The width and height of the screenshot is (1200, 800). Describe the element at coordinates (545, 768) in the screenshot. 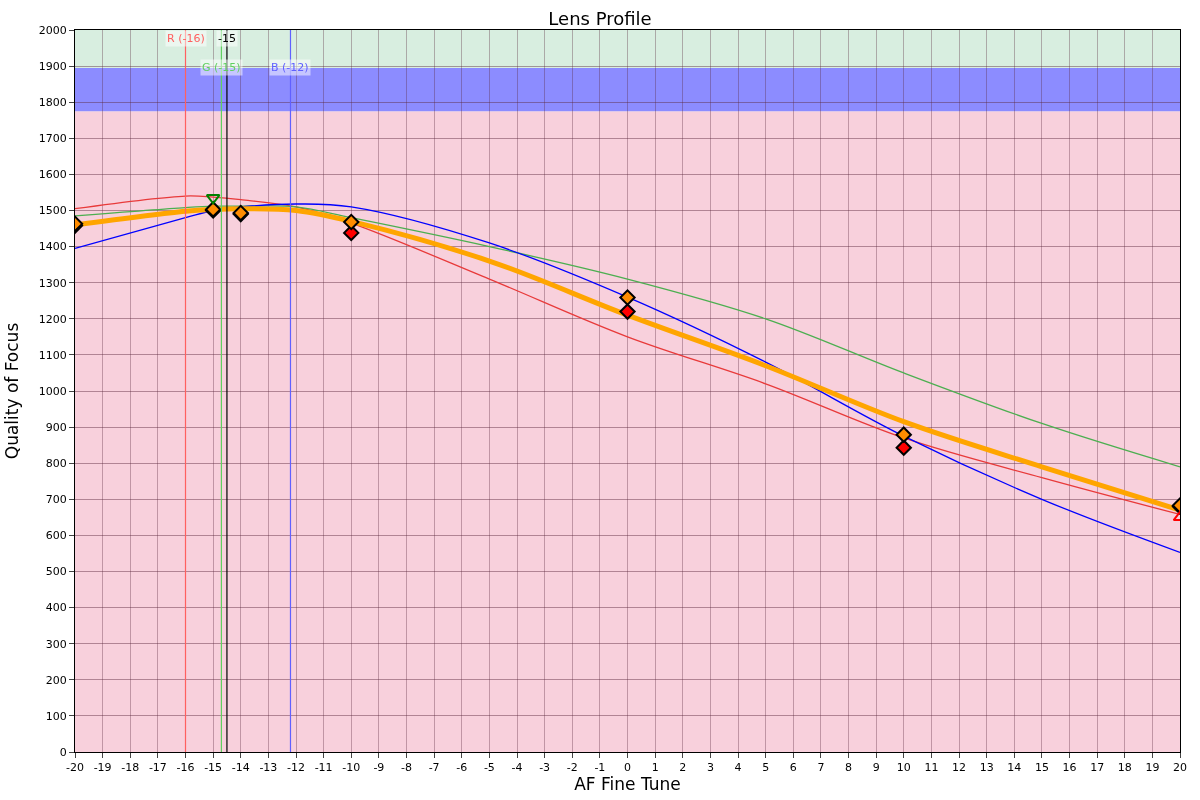

I see `x-tick-label: -3` at that location.